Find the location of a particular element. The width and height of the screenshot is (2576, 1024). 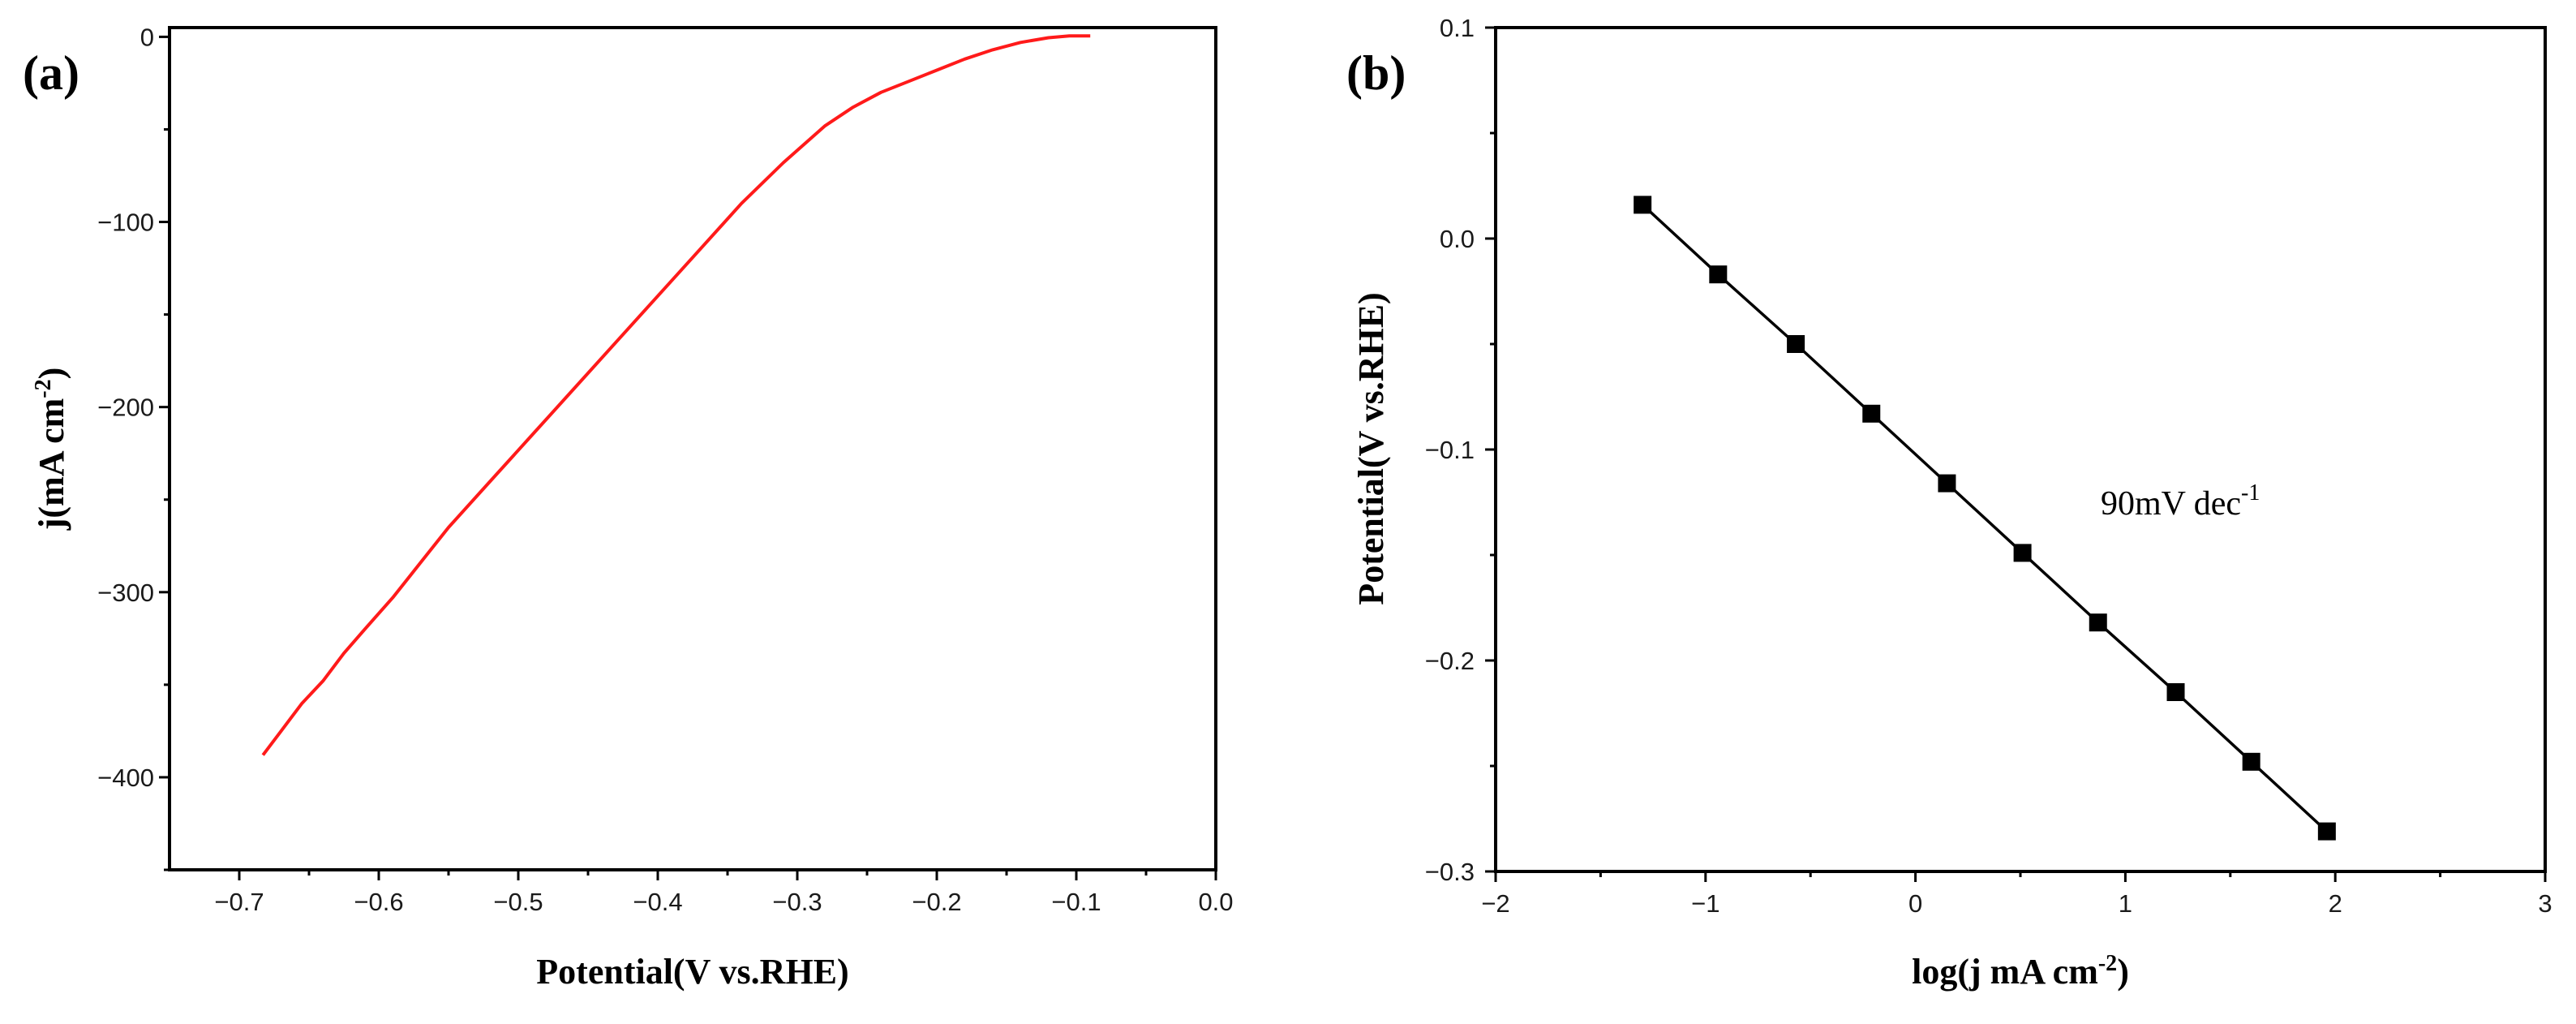

panel-b-annotation-main: 90mV dec is located at coordinates (2171, 504).